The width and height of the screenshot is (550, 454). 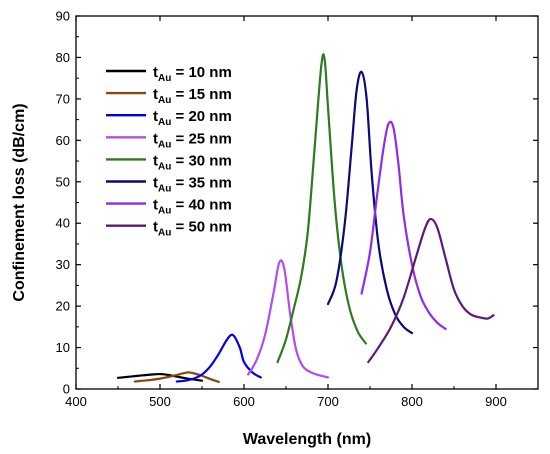 I want to click on series-line-40nm, so click(x=403, y=225).